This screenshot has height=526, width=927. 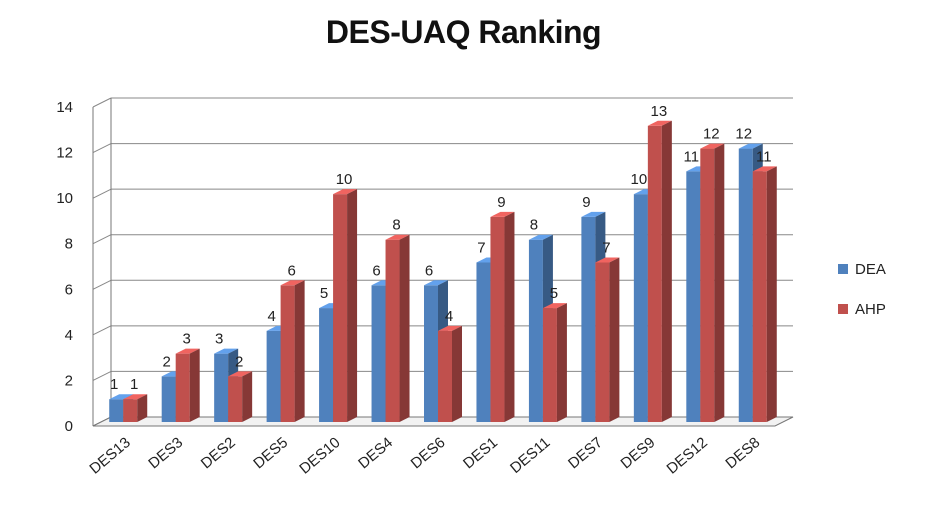 What do you see at coordinates (692, 156) in the screenshot?
I see `data-label-dea-des12: 11` at bounding box center [692, 156].